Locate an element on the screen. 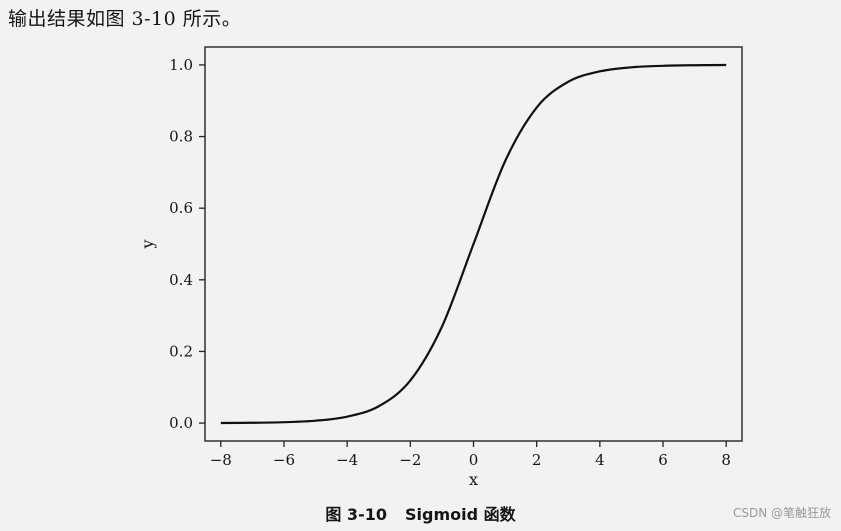 This screenshot has height=531, width=841. x-tick-label: −2 is located at coordinates (410, 460).